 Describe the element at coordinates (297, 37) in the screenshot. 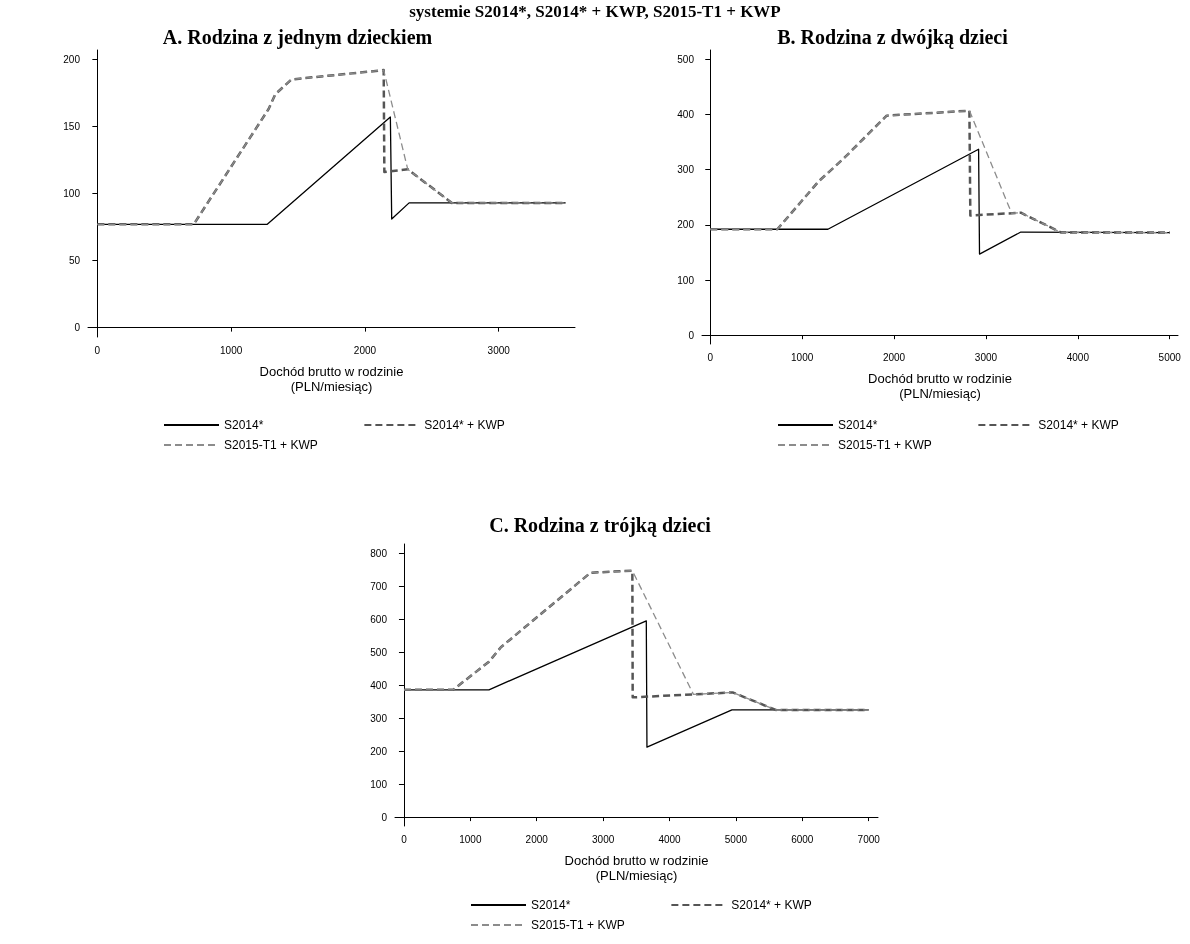

I see `chart-title: A. Rodzina z jednym dzieckiem` at that location.